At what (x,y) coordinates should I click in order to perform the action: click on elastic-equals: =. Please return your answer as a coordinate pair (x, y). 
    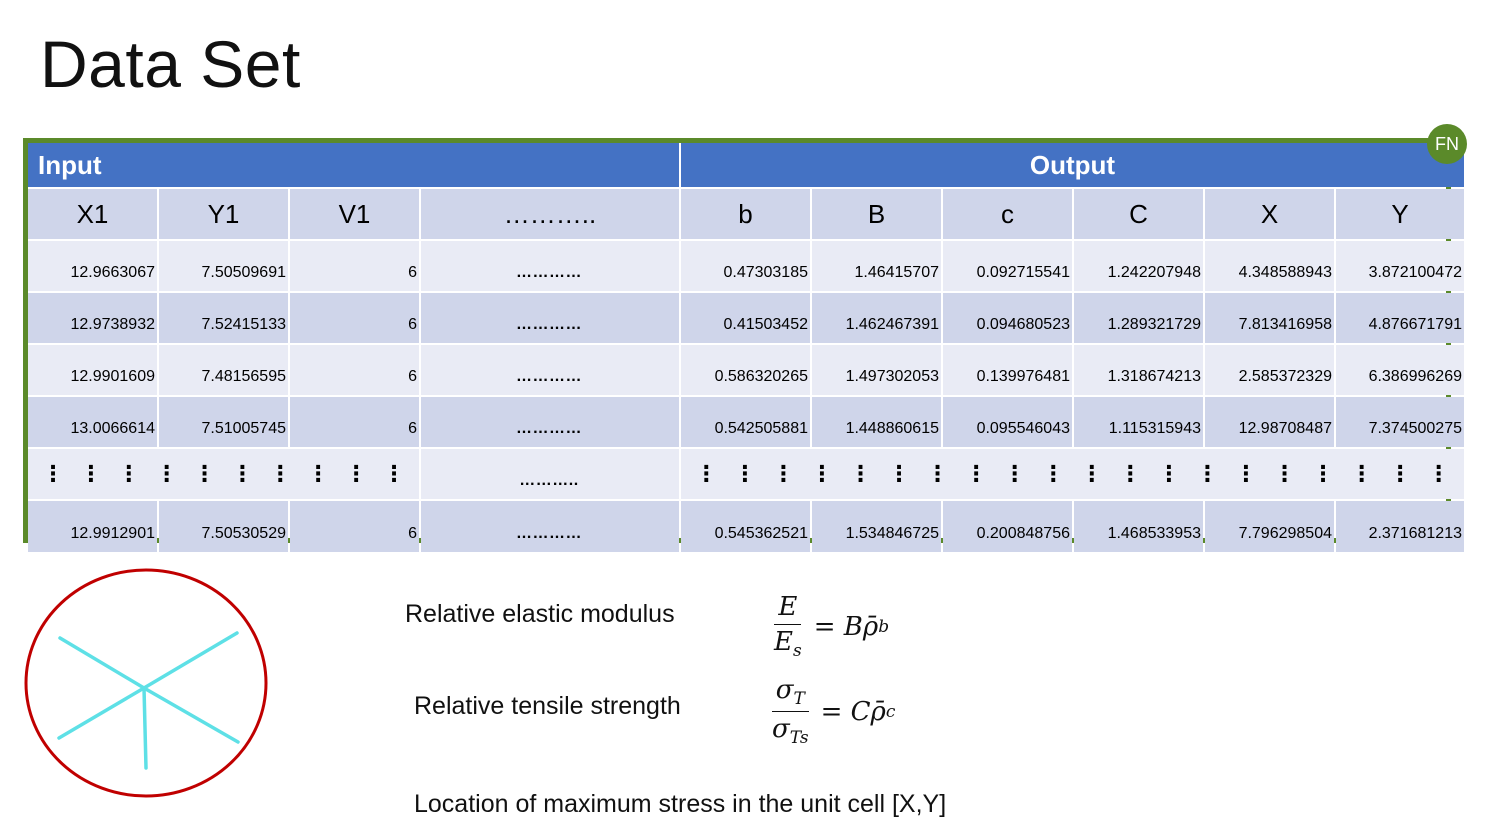
    Looking at the image, I should click on (824, 626).